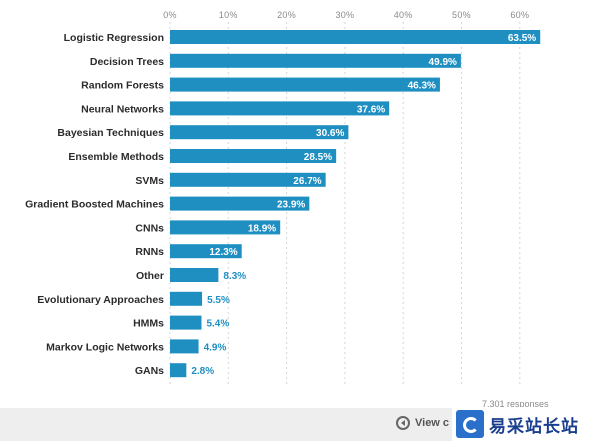 Image resolution: width=590 pixels, height=441 pixels. Describe the element at coordinates (371, 109) in the screenshot. I see `value-label: 37.6%` at that location.